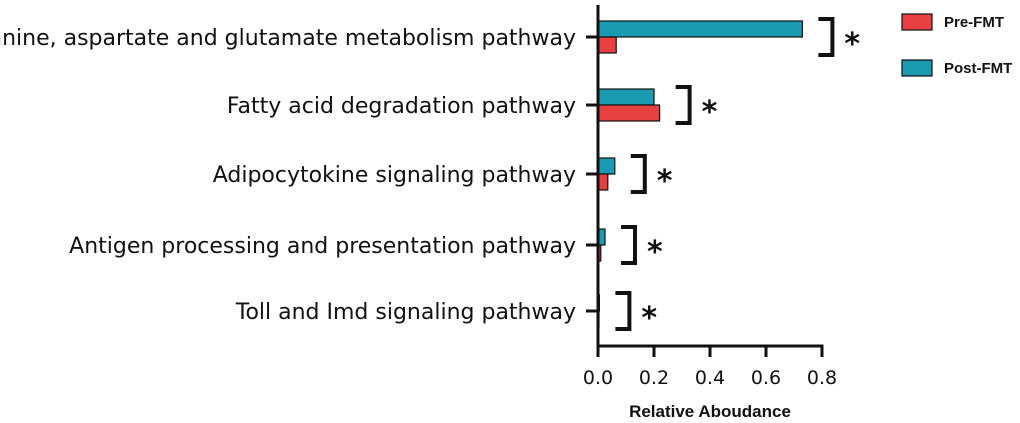 The image size is (1020, 423). What do you see at coordinates (978, 68) in the screenshot?
I see `legend-label: Post-FMT` at bounding box center [978, 68].